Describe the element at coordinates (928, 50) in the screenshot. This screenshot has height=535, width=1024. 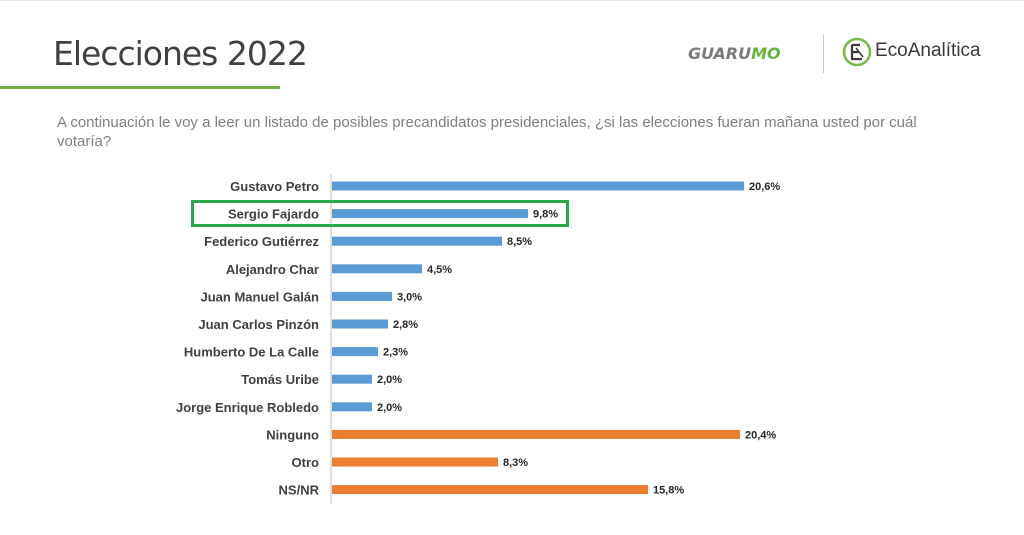
I see `ecoanalitica-logo-text: EcoAnalítica` at that location.